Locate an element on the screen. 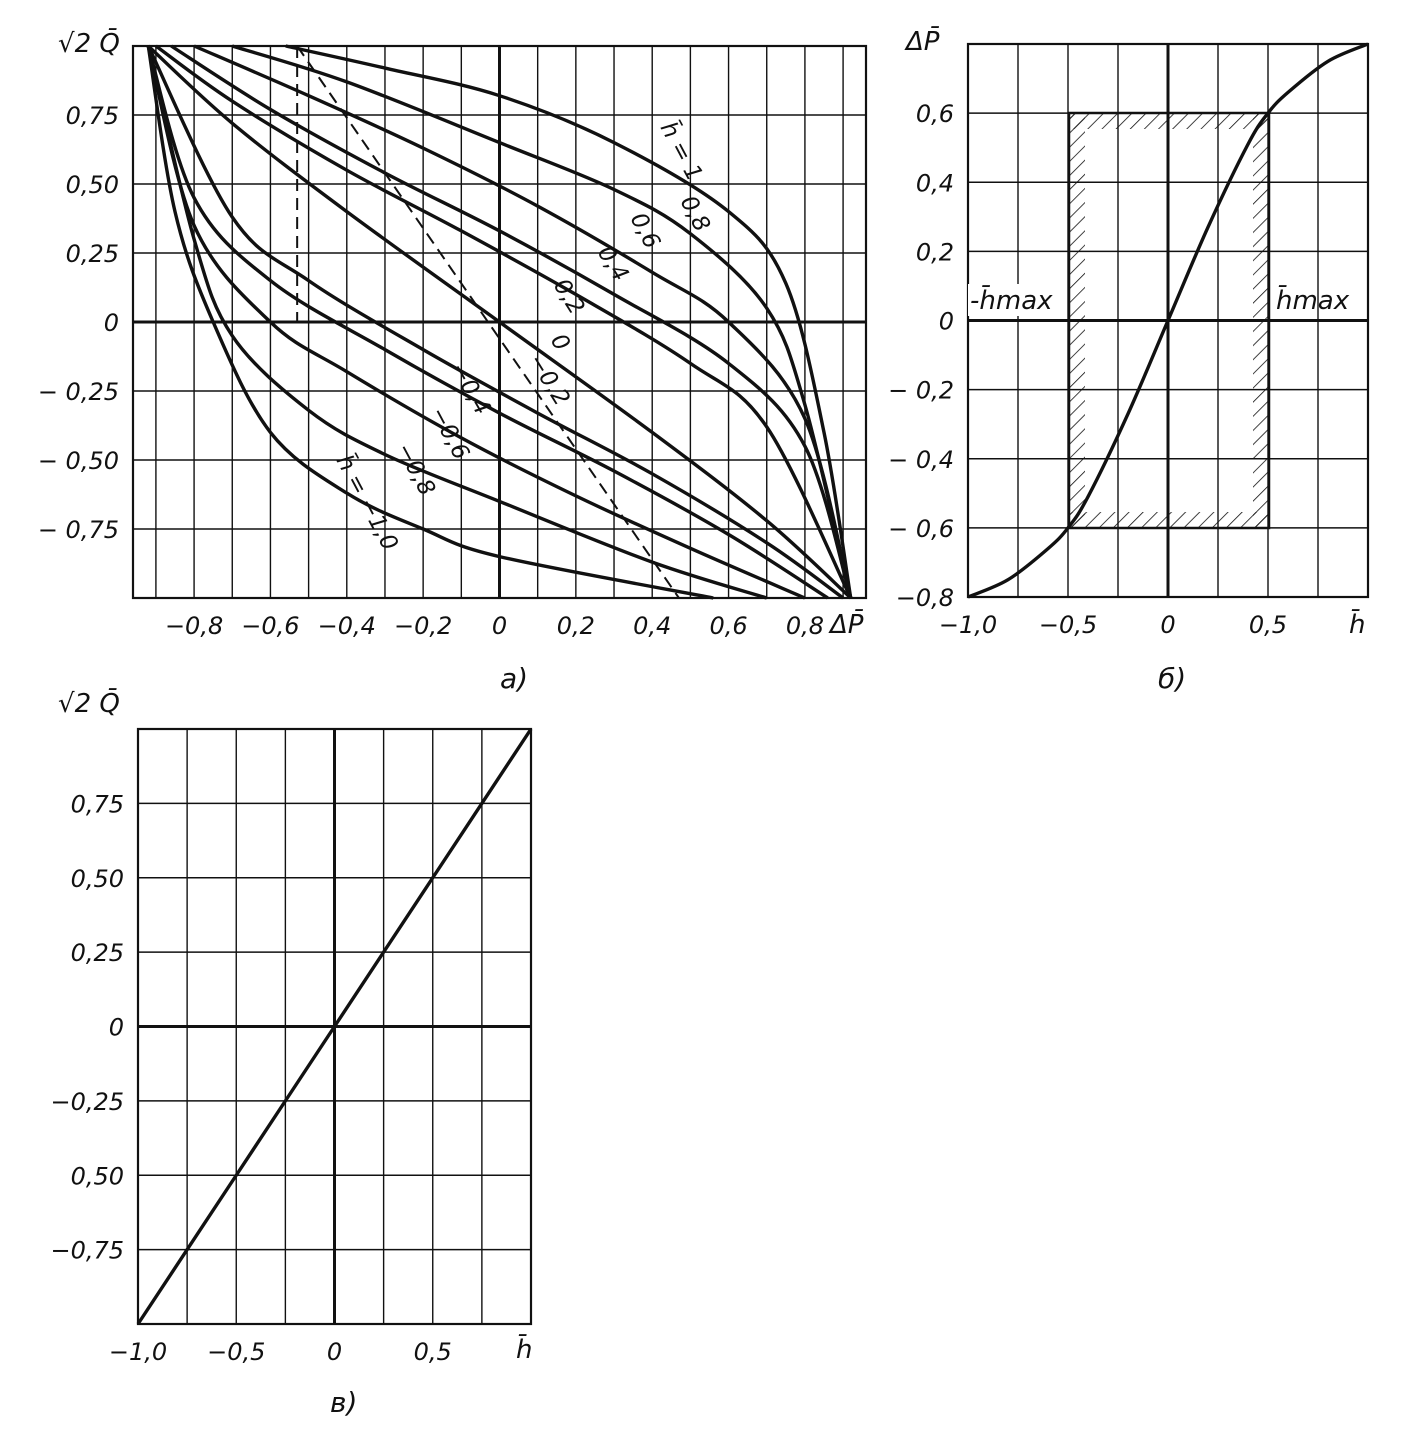 The height and width of the screenshot is (1433, 1407). panel-a-y-tick-label: 0 is located at coordinates (111, 323).